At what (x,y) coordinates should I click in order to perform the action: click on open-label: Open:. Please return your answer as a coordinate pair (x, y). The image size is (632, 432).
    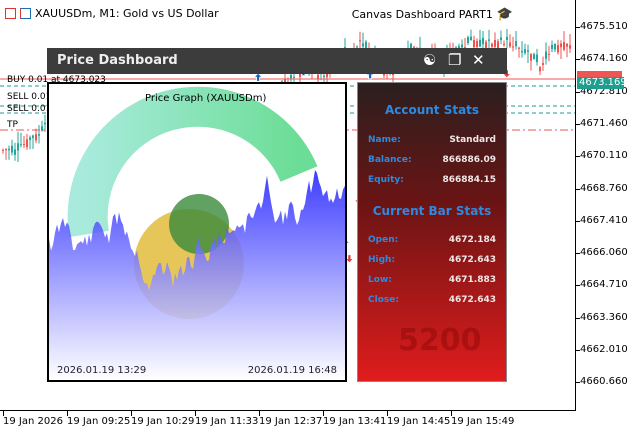
    Looking at the image, I should click on (383, 240).